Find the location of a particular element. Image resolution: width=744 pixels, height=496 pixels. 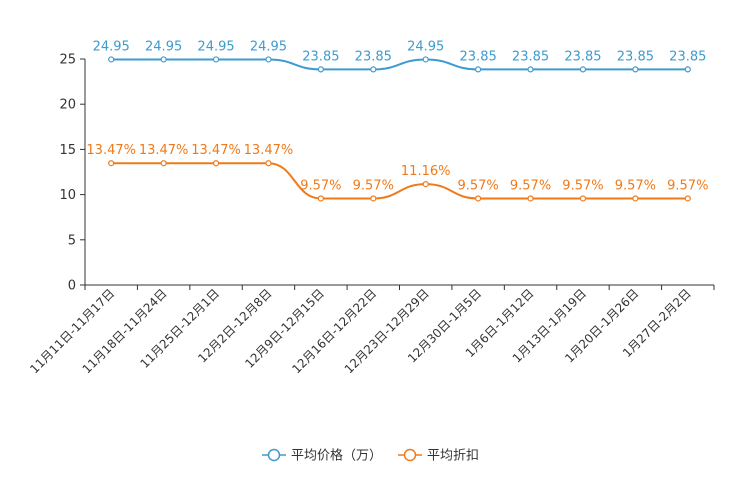

x-tick-label: 11月11日-11月17日 is located at coordinates (72, 331).